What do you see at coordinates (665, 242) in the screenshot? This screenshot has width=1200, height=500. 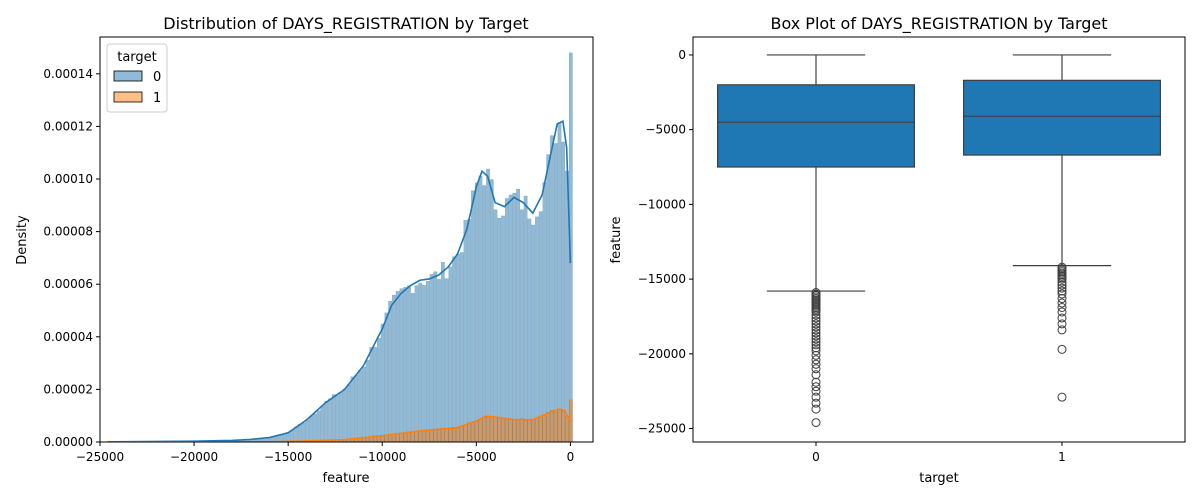 I see `y-axis-ticks-box: 0 −5000 −10000 −15000 −20000 −25000` at bounding box center [665, 242].